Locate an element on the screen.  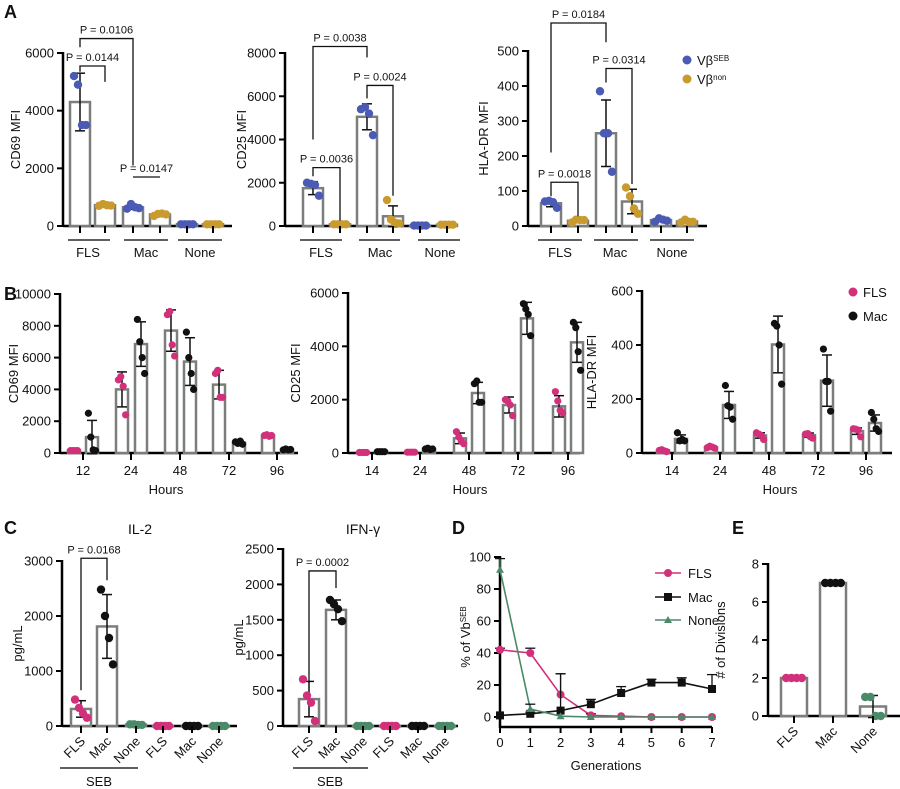
y-tick-label: 1000 is located at coordinates (38, 671).